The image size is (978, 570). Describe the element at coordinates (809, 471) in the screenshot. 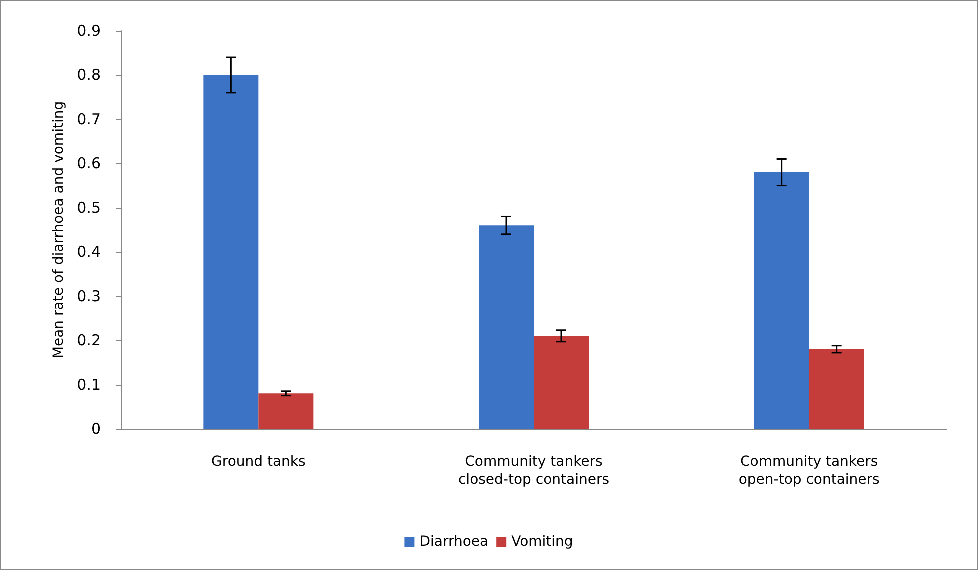

I see `x-tick-label: Community tankers open-top containers` at that location.